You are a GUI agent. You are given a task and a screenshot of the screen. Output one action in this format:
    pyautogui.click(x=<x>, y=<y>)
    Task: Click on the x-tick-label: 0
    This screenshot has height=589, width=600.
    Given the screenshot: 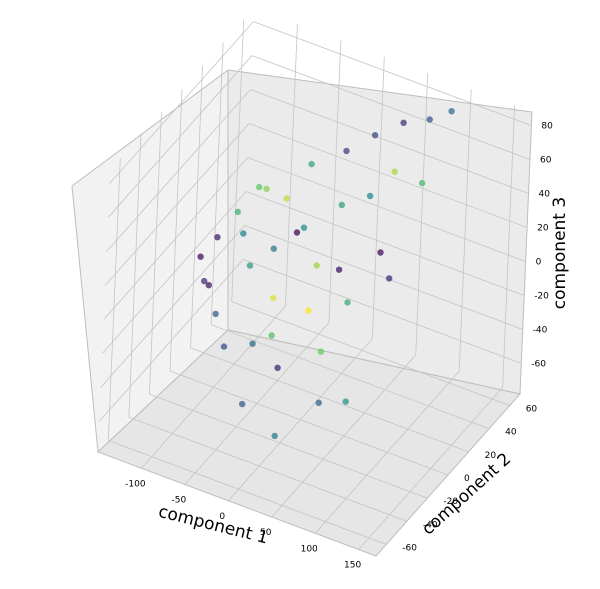 What is the action you would take?
    pyautogui.click(x=222, y=517)
    